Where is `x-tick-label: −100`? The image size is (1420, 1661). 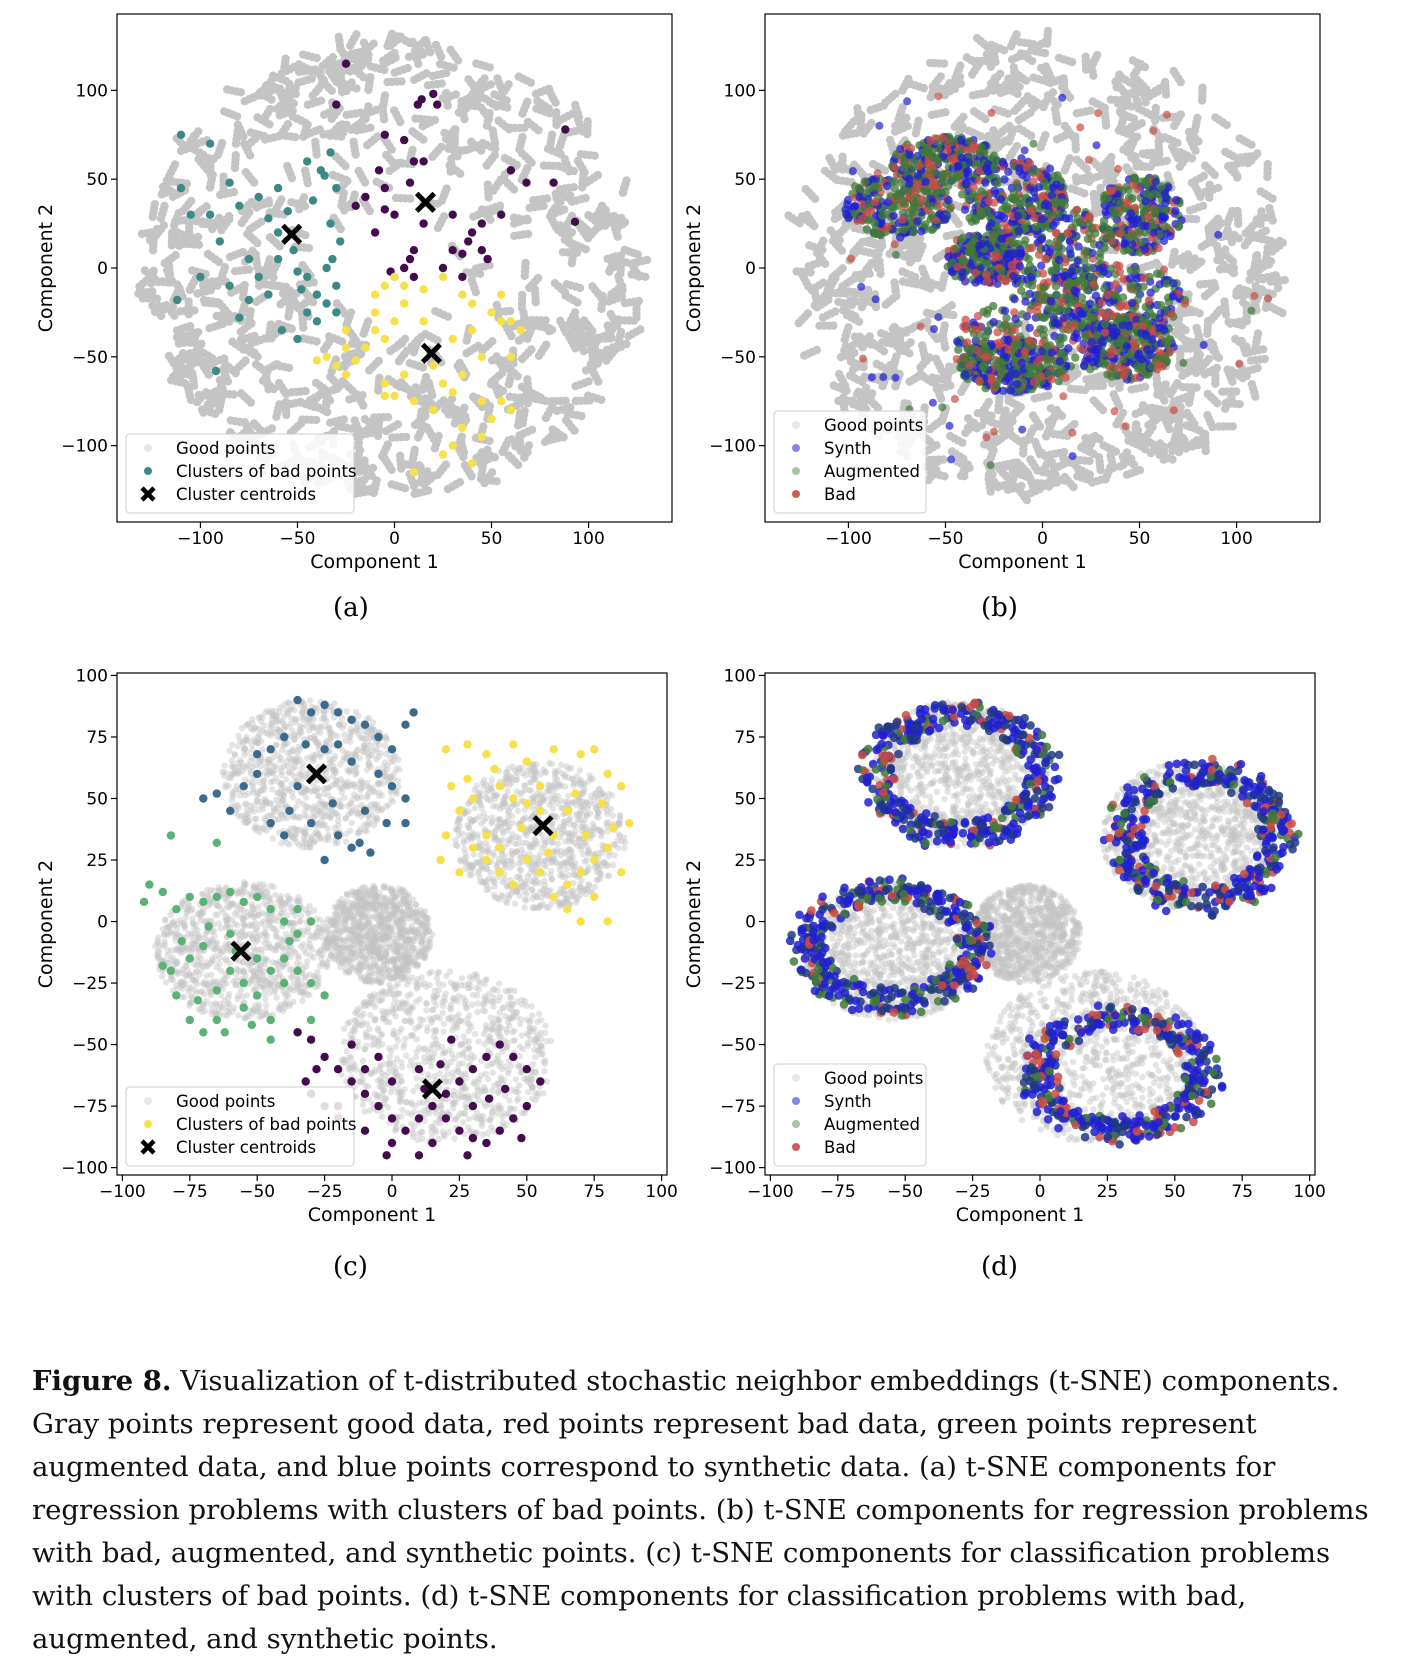
x-tick-label: −100 is located at coordinates (200, 539).